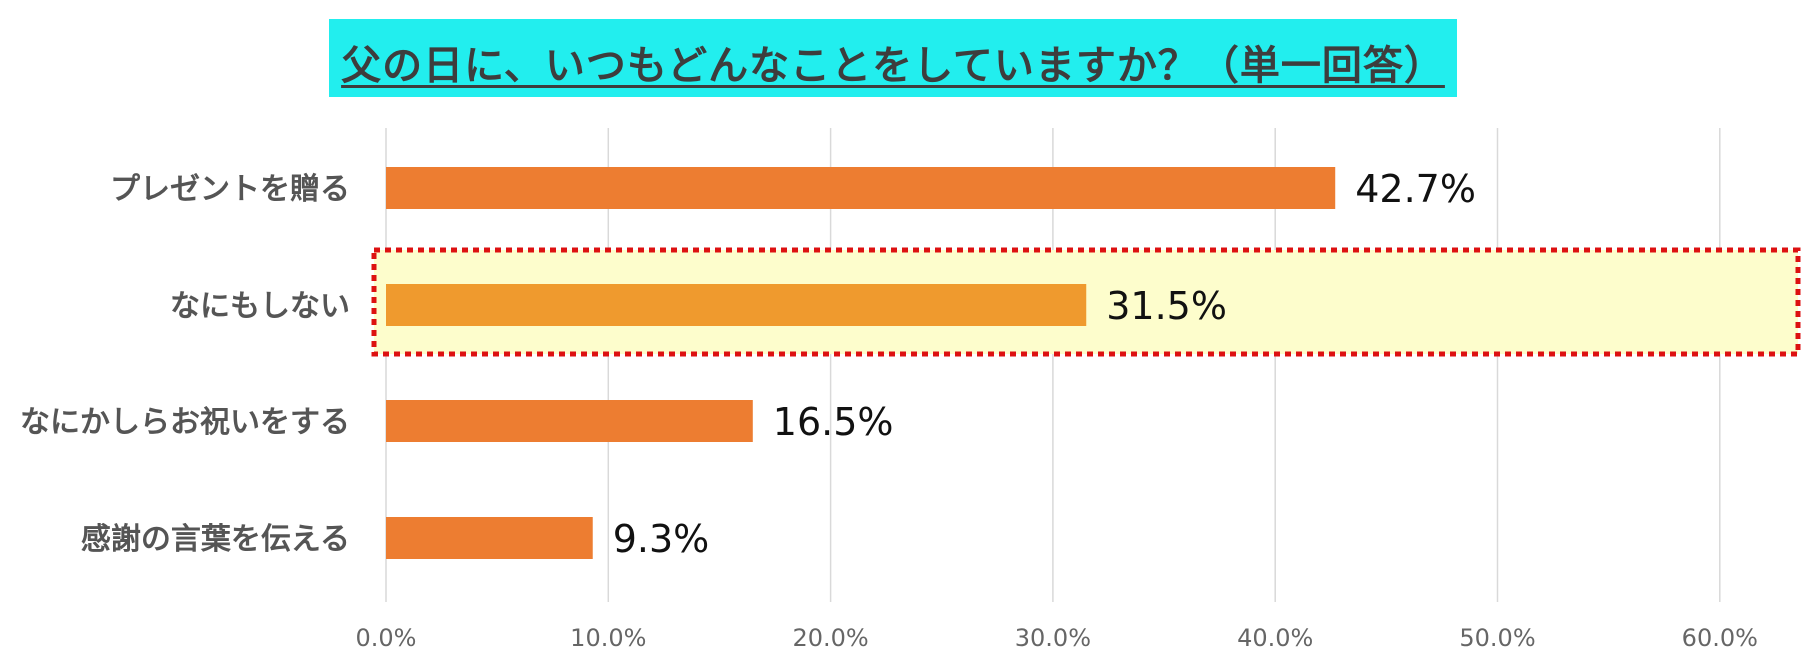  Describe the element at coordinates (830, 638) in the screenshot. I see `x-tick-label: 20.0%` at that location.